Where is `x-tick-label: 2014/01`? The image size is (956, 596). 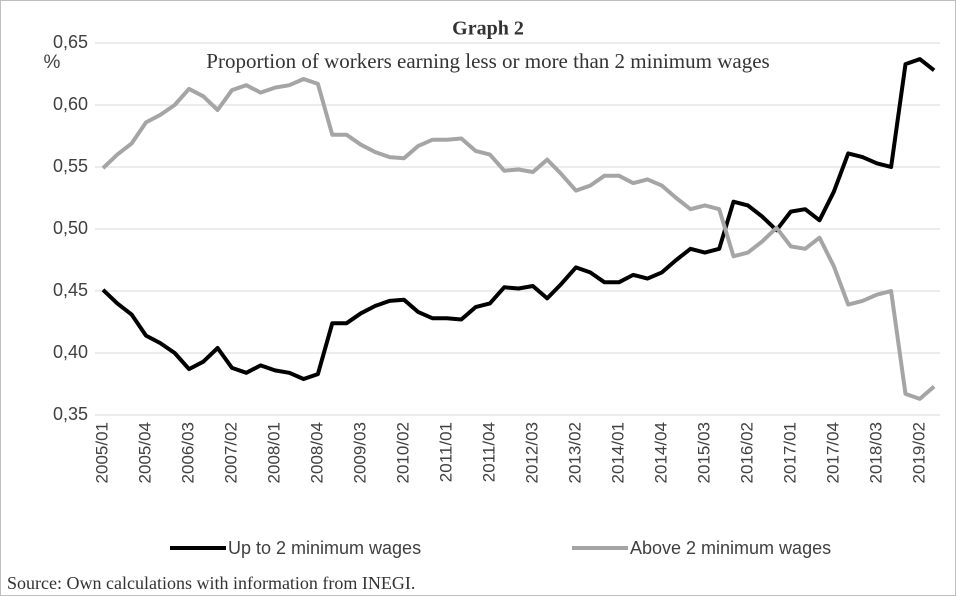 x-tick-label: 2014/01 is located at coordinates (617, 452).